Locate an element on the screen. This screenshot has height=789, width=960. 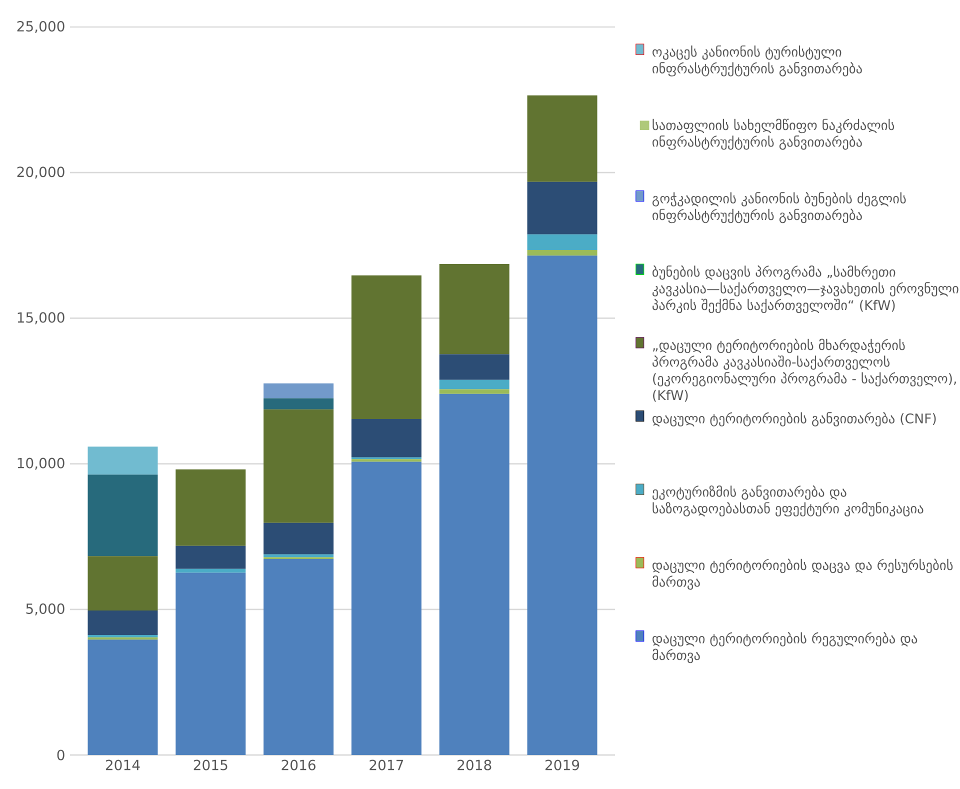
legend-label: ეკოტურიზმის განვითარება და საზოგადოებასთან ეფექტური კომუნიკაცია is located at coordinates (788, 500).